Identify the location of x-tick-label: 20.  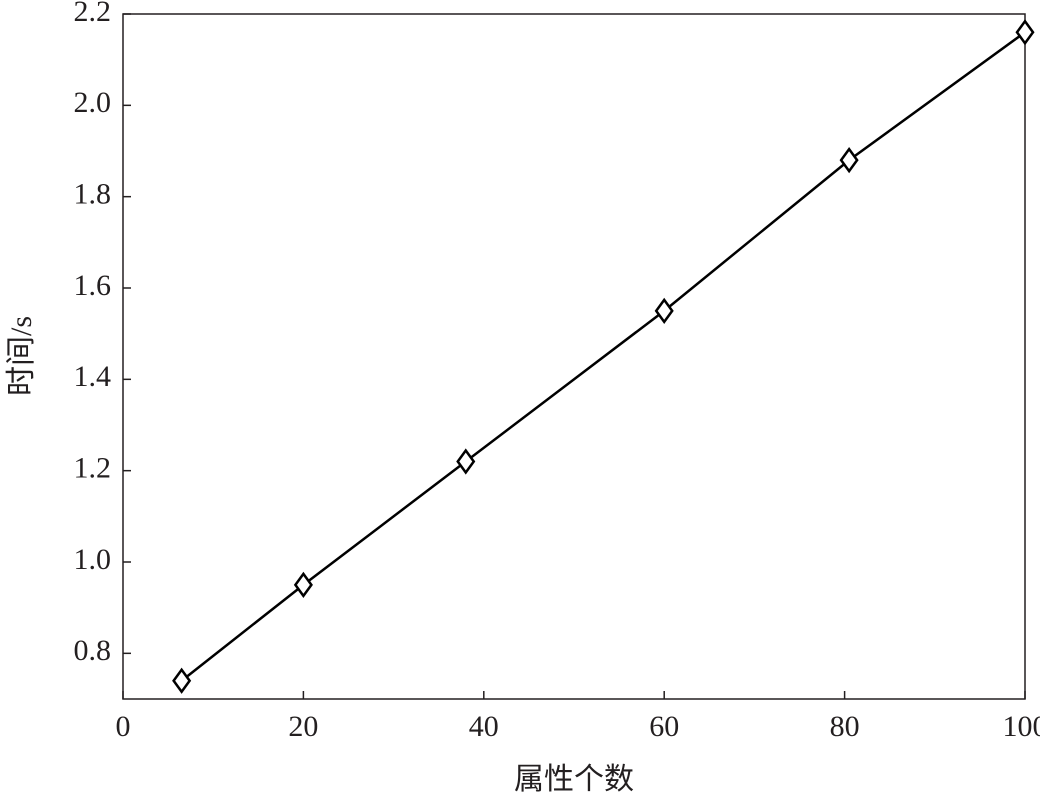
(303, 726).